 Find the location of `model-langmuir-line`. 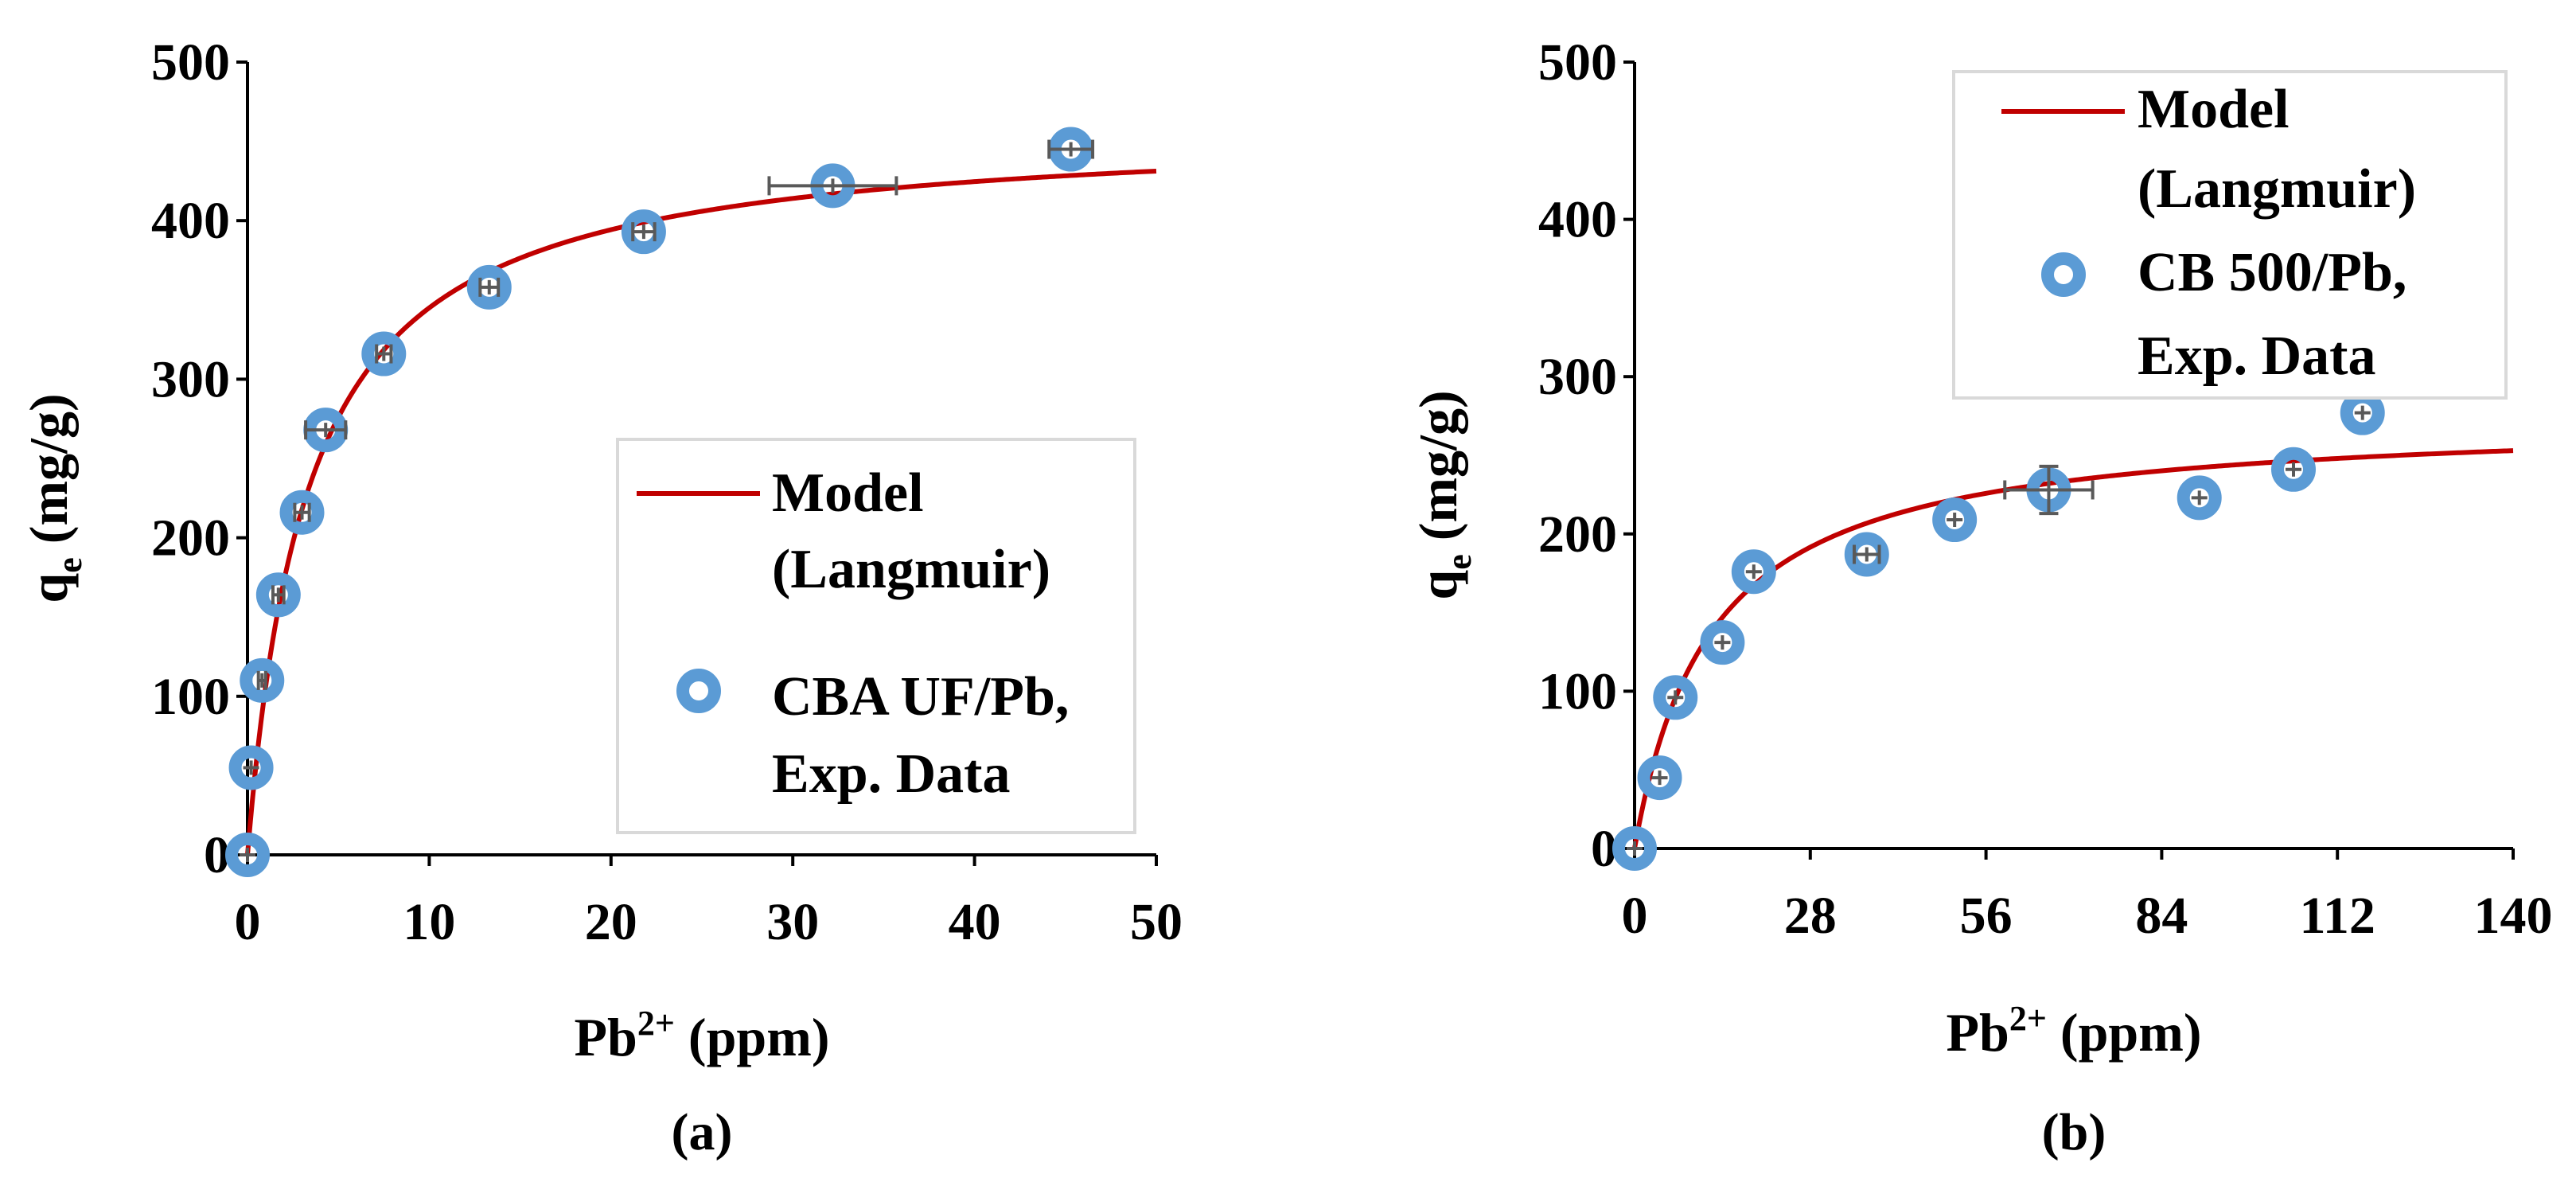

model-langmuir-line is located at coordinates (2073, 648).